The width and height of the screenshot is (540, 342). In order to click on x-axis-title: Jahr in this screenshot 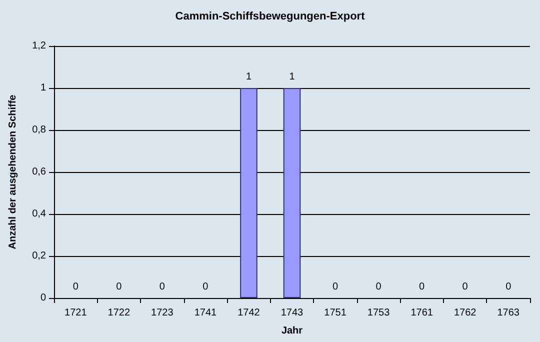, I will do `click(292, 331)`.